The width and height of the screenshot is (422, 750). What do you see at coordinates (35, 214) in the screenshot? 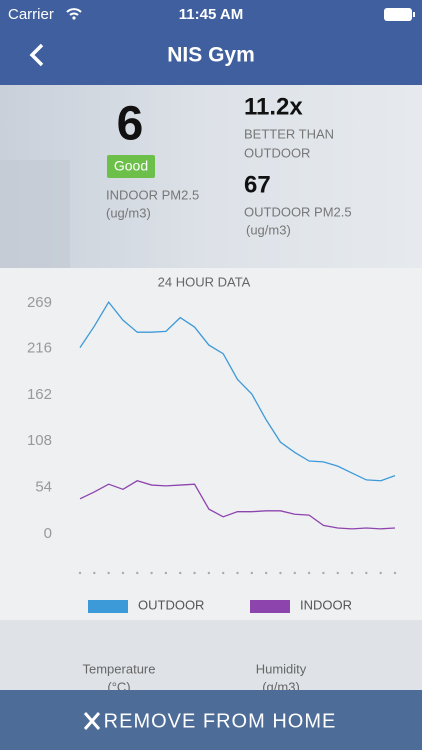
I see `background-building` at bounding box center [35, 214].